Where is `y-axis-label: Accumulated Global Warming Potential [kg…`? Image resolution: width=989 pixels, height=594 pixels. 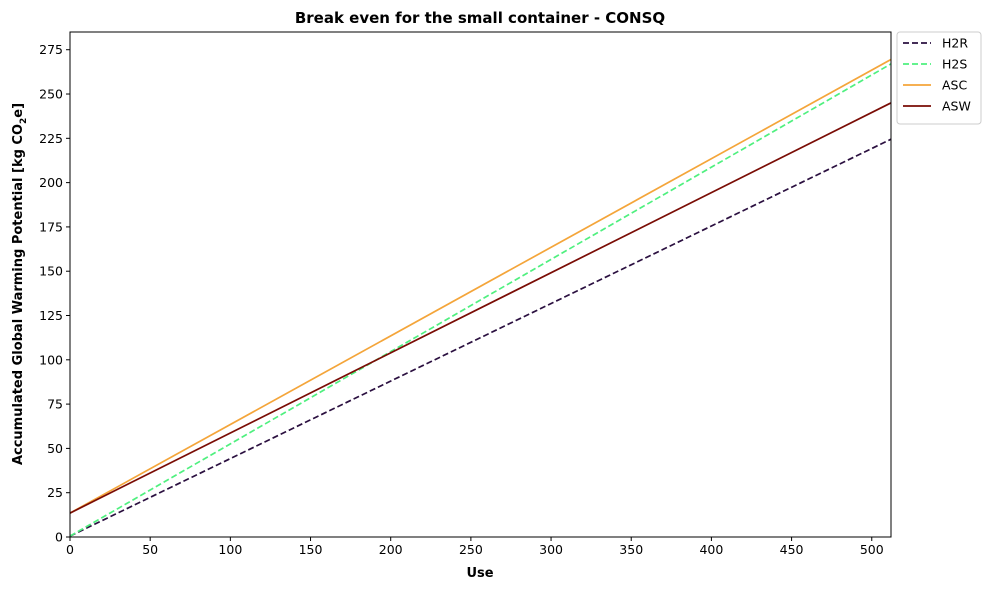 y-axis-label: Accumulated Global Warming Potential [kg… is located at coordinates (20, 284).